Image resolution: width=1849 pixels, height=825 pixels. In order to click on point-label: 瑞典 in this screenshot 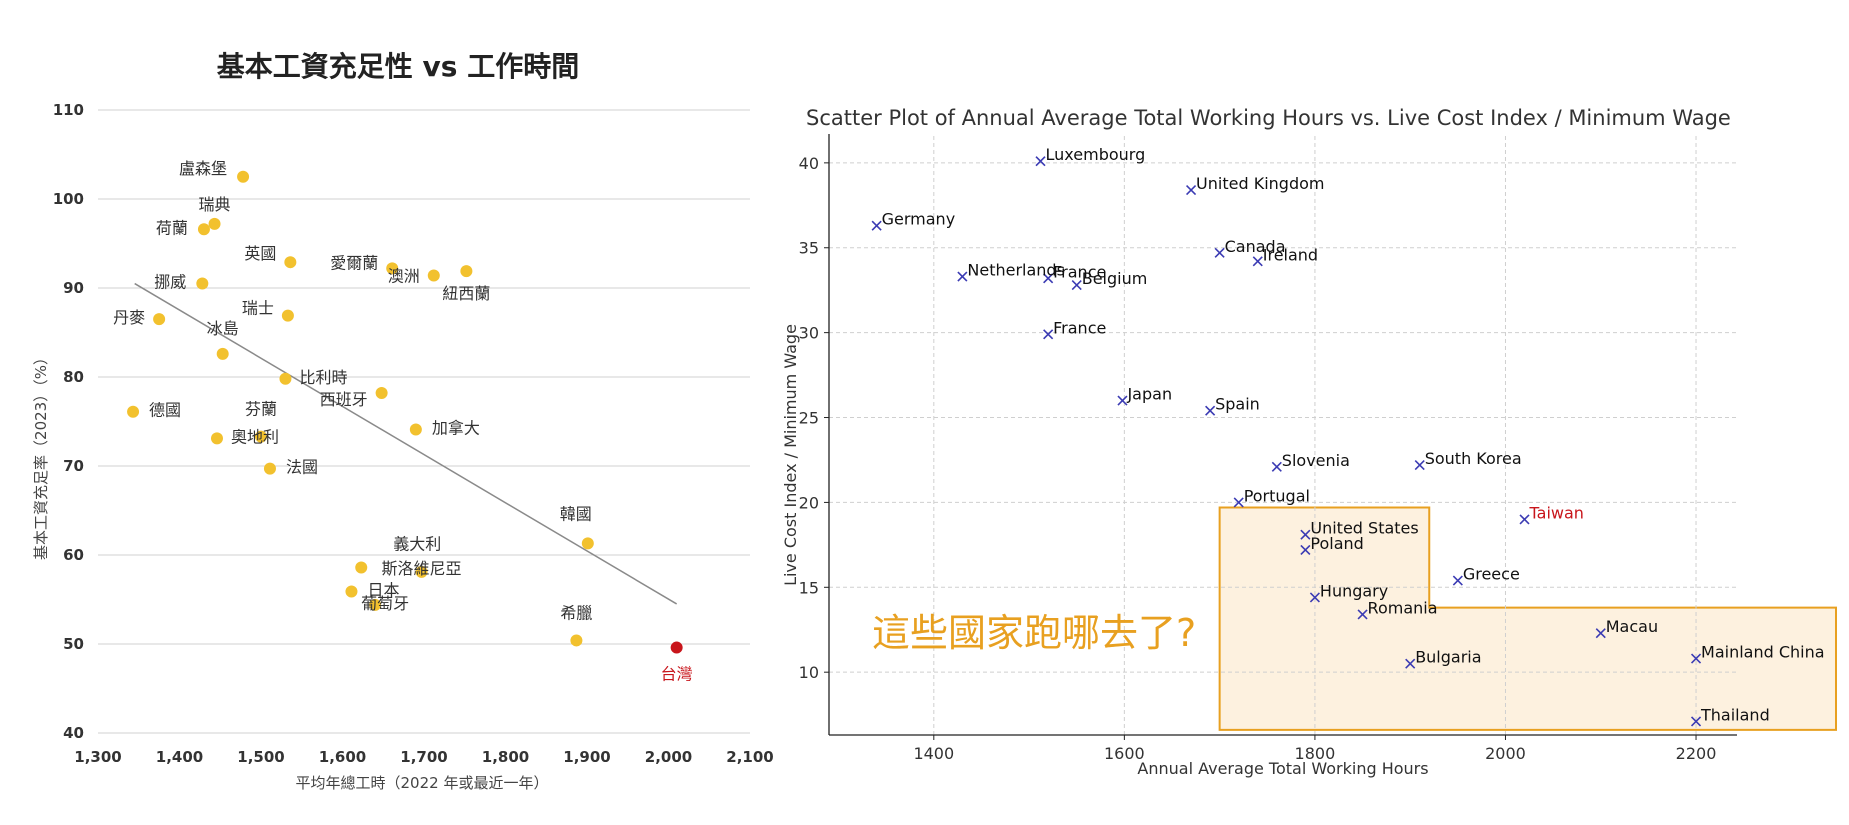, I will do `click(215, 204)`.